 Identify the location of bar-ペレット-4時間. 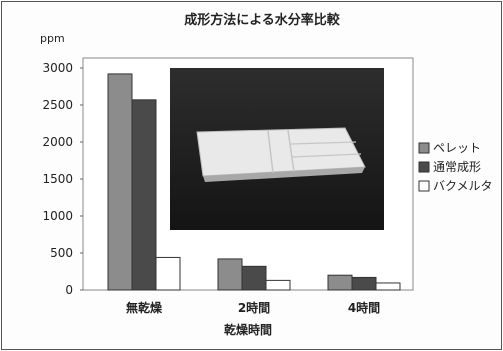
(340, 282).